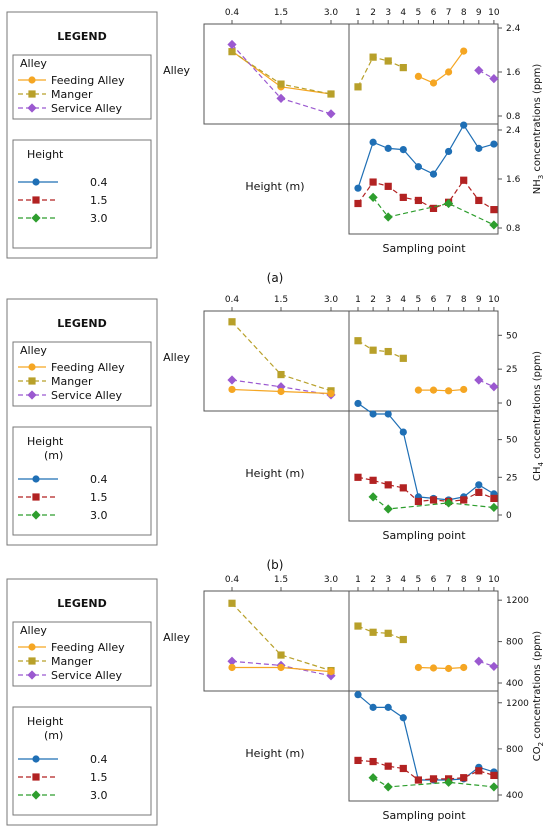 The width and height of the screenshot is (550, 839). What do you see at coordinates (99, 200) in the screenshot?
I see `legend-item-label: 1.5` at bounding box center [99, 200].